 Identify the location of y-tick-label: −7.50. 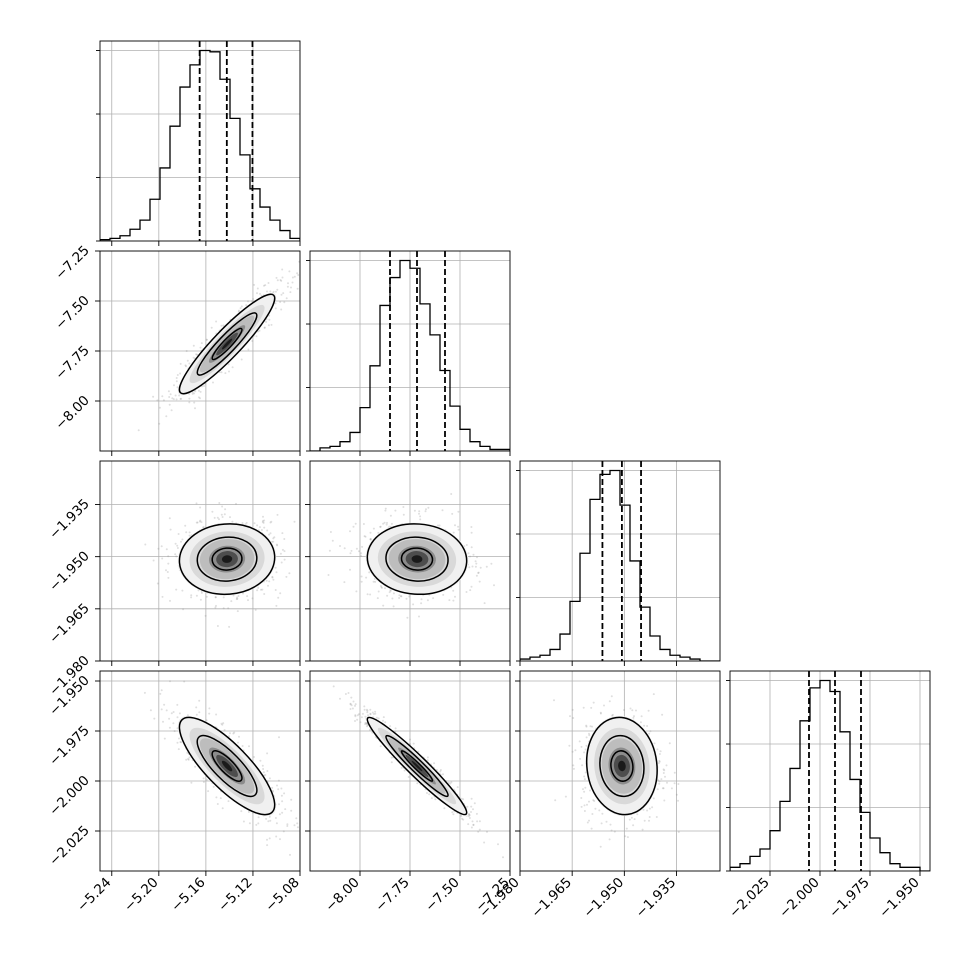
(72, 313).